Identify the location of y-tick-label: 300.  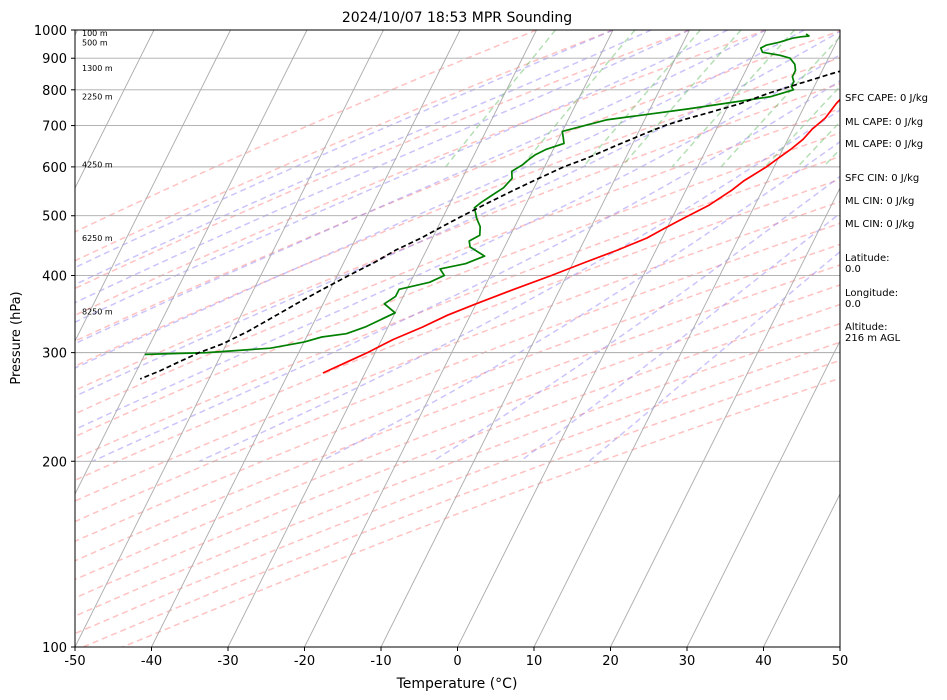
(54, 354).